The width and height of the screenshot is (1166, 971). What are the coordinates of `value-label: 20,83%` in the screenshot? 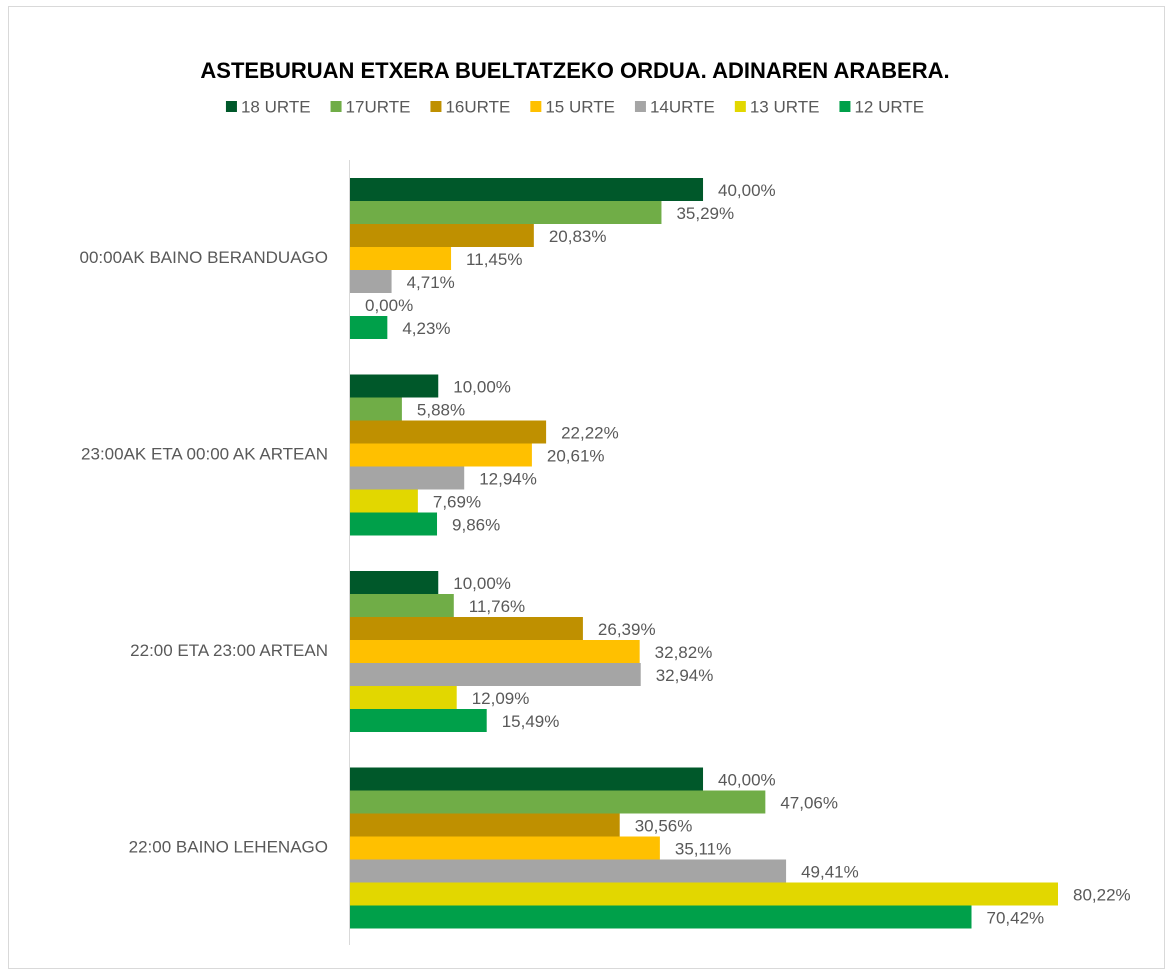 It's located at (578, 236).